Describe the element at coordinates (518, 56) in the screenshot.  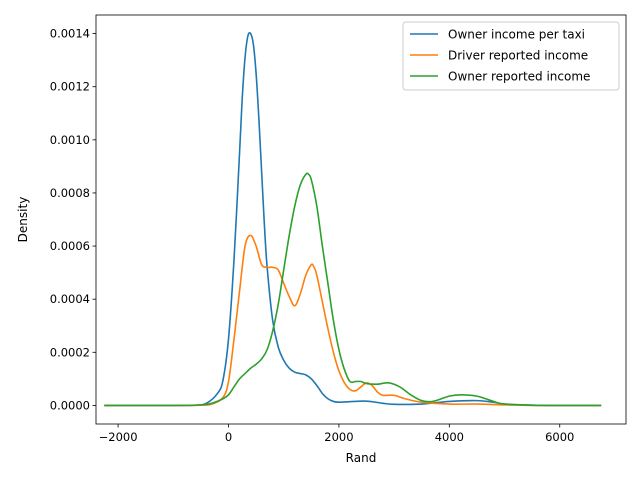
I see `legend-label: Driver reported income` at that location.